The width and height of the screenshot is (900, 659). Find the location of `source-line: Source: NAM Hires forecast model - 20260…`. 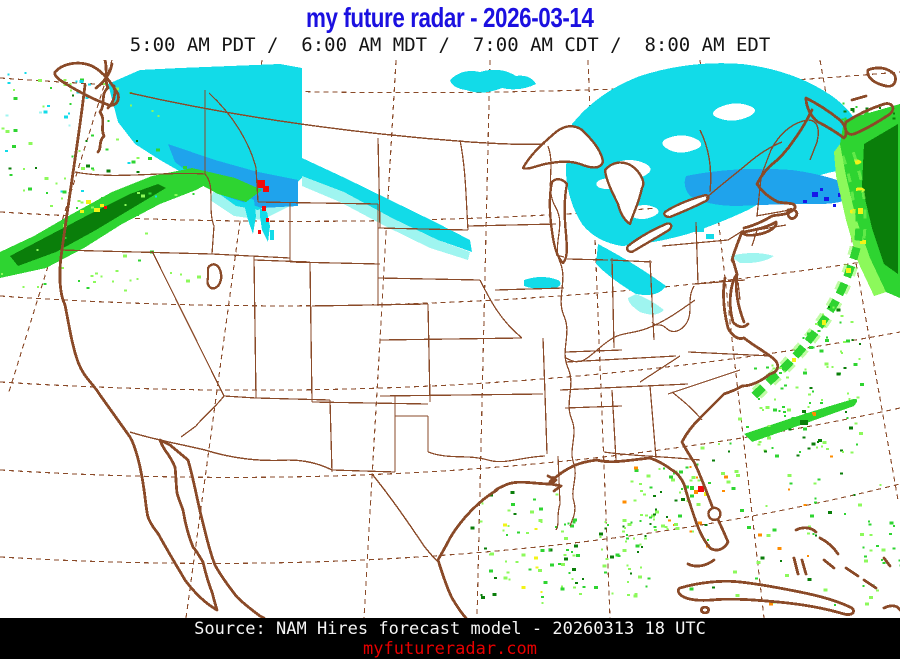

source-line: Source: NAM Hires forecast model - 20260… is located at coordinates (450, 629).